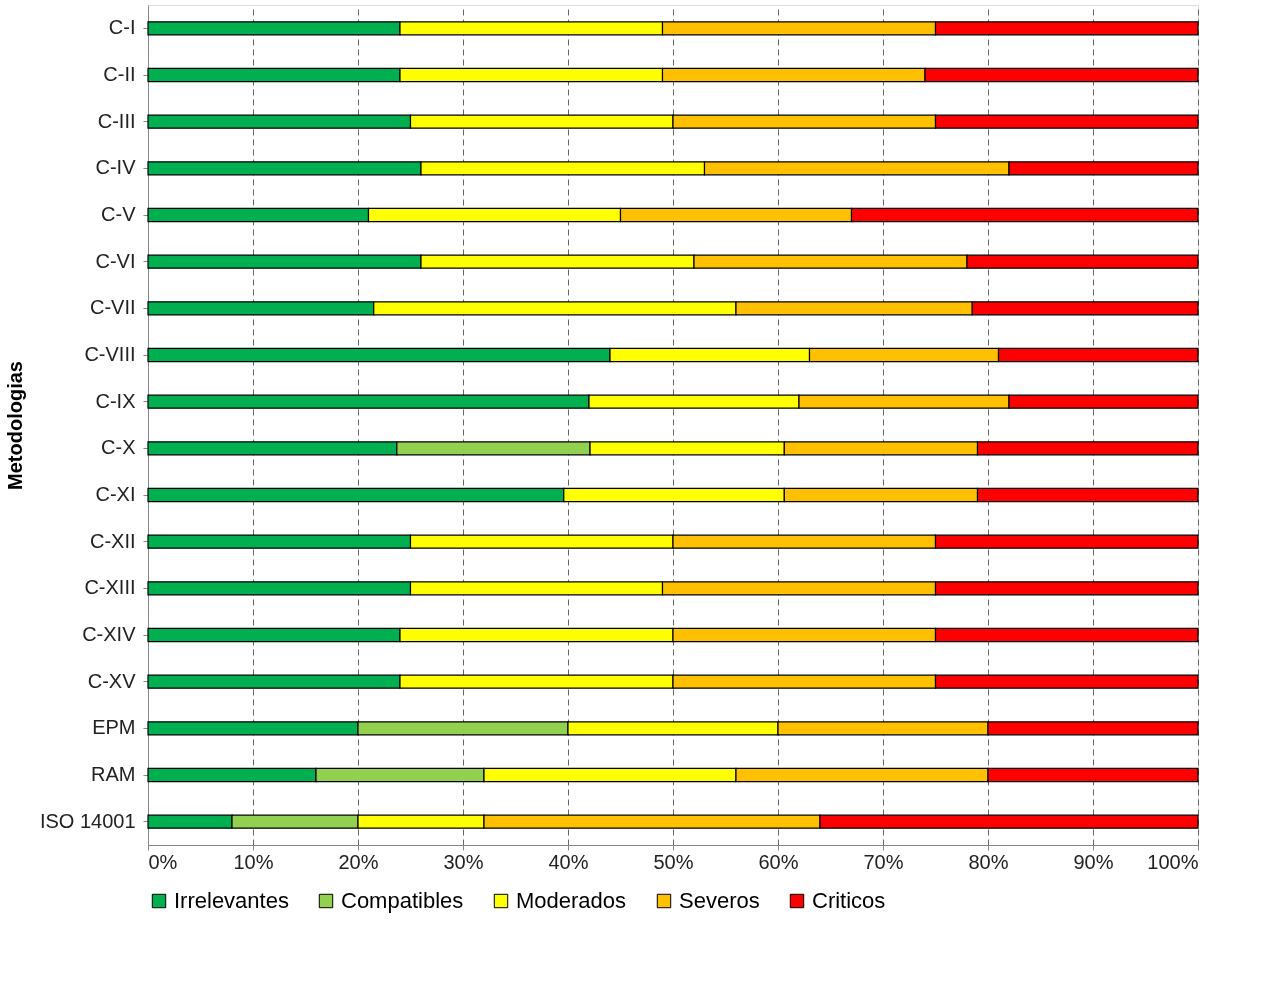  I want to click on y-tick-label: C-IX, so click(115, 400).